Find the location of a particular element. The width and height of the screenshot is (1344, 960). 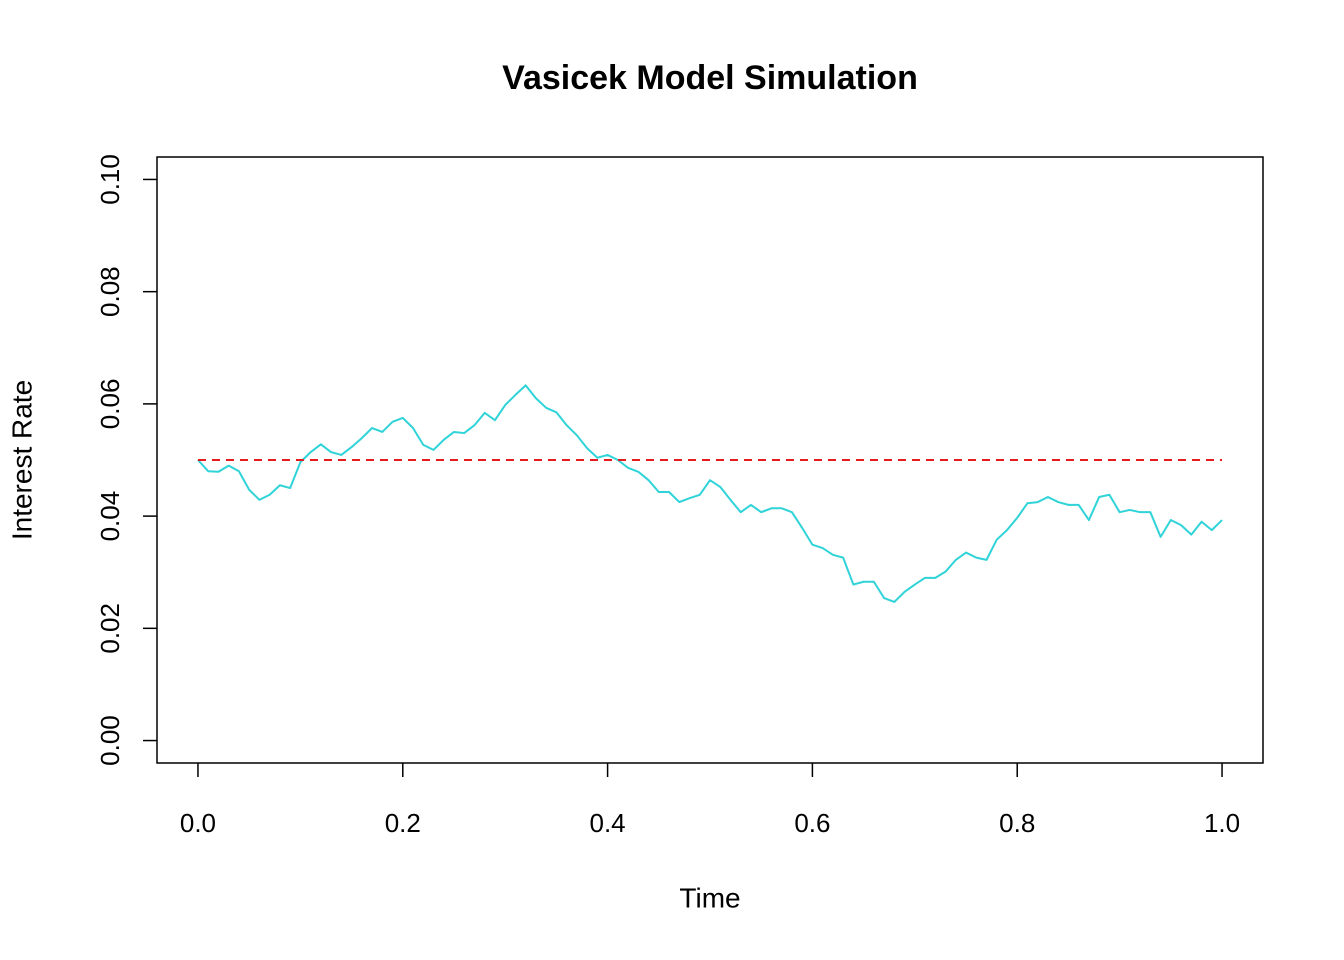

chart-title: Vasicek Model Simulation is located at coordinates (710, 78).